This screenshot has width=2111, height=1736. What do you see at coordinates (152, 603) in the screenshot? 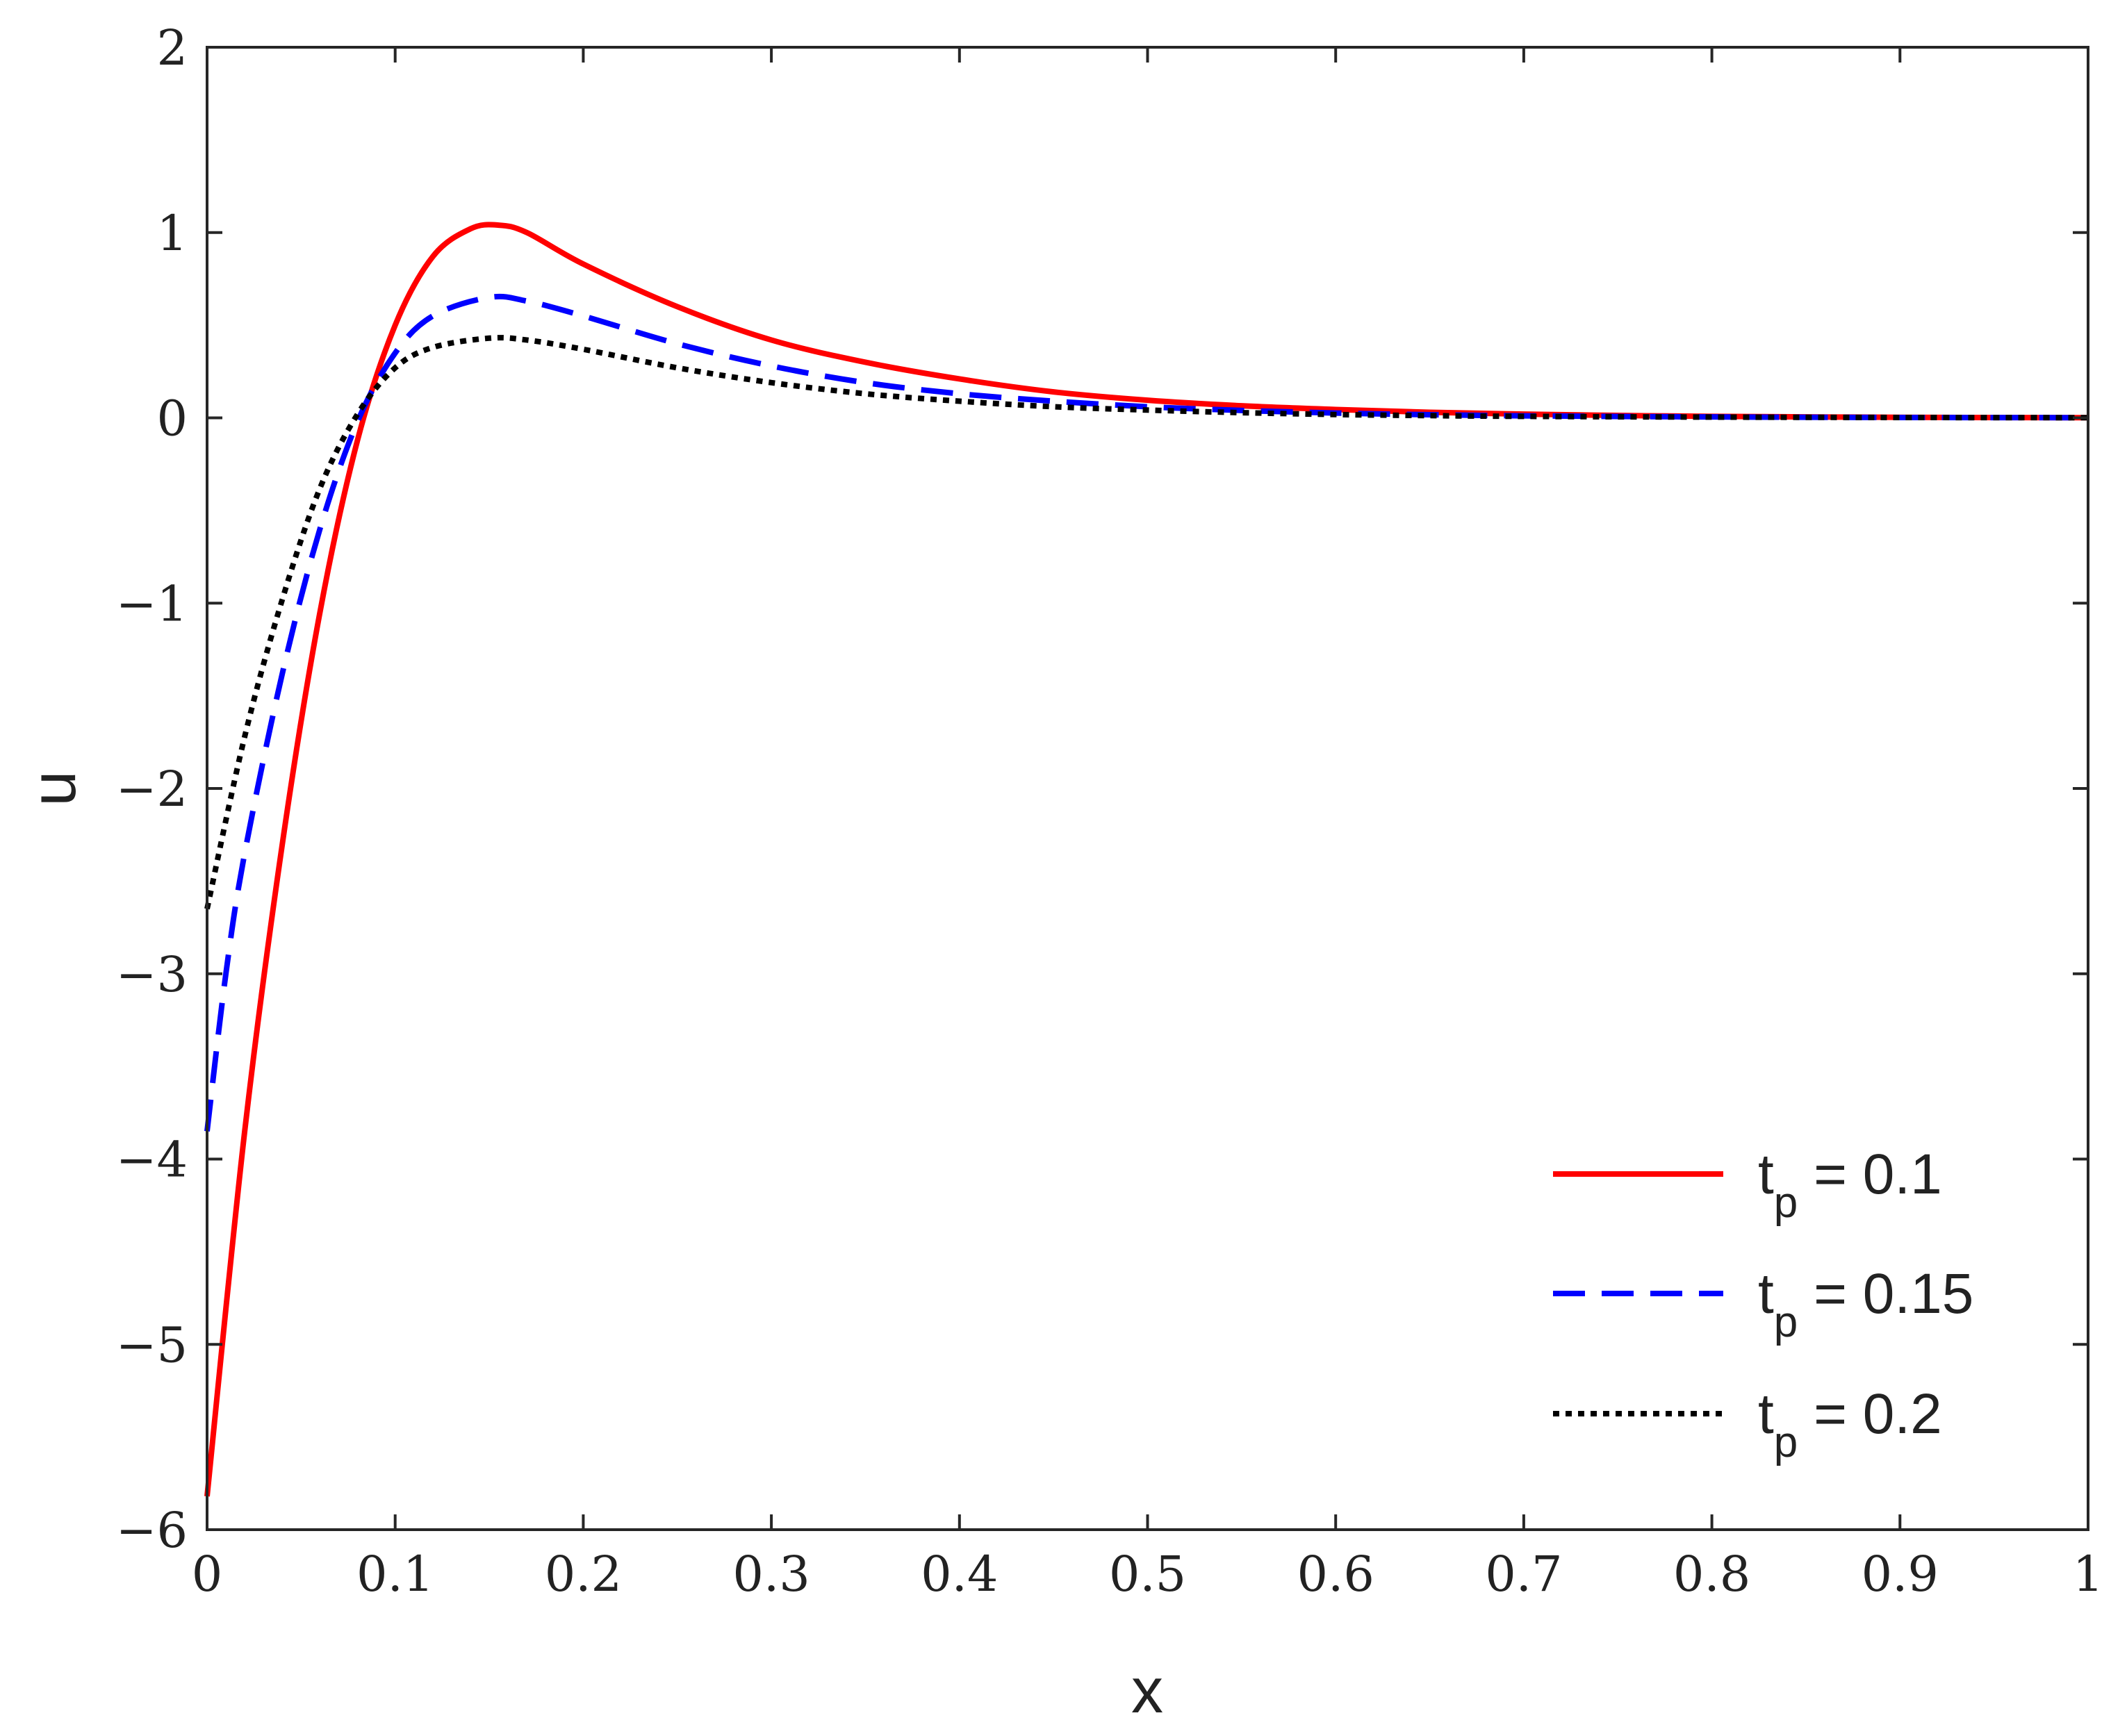
I see `y-tick-label: −1` at bounding box center [152, 603].